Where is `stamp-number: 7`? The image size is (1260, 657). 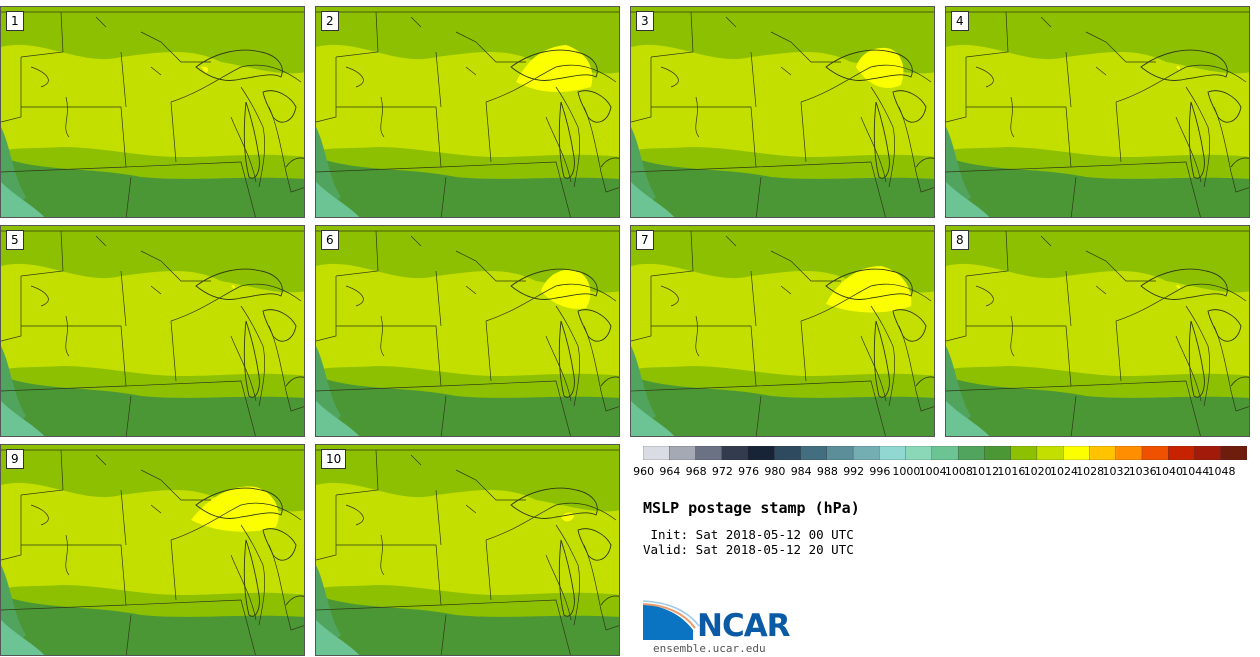
stamp-number: 7 is located at coordinates (645, 240).